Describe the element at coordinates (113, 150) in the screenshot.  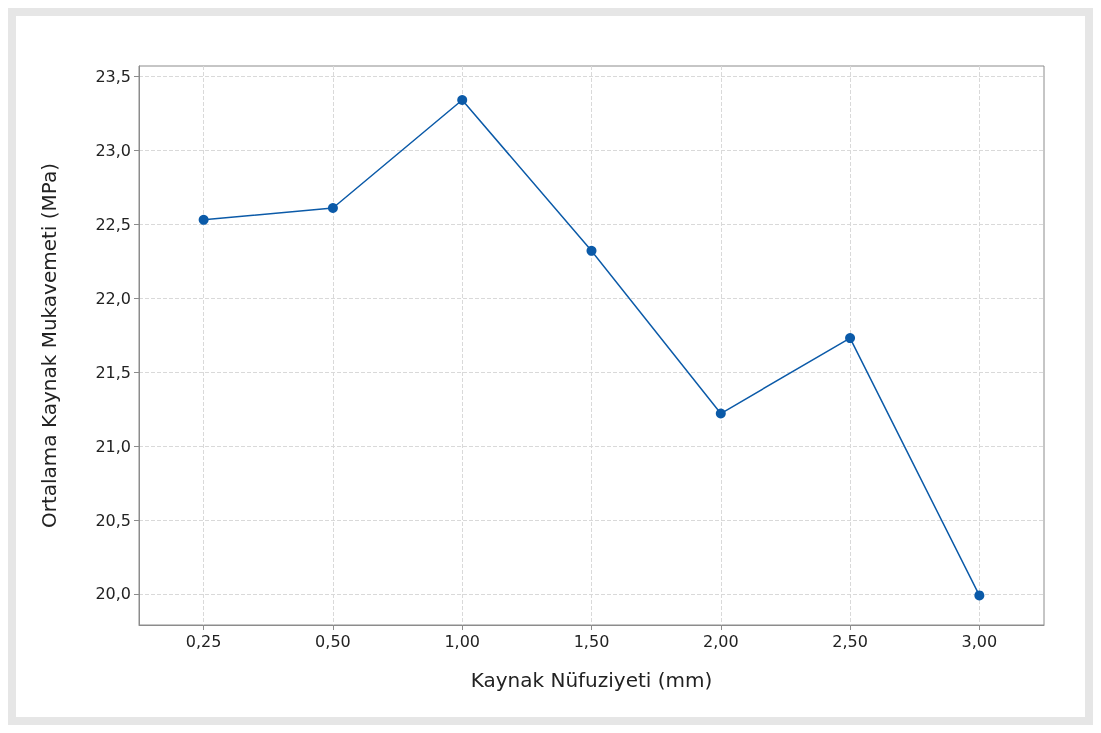
I see `y-tick-label: 23,0` at that location.